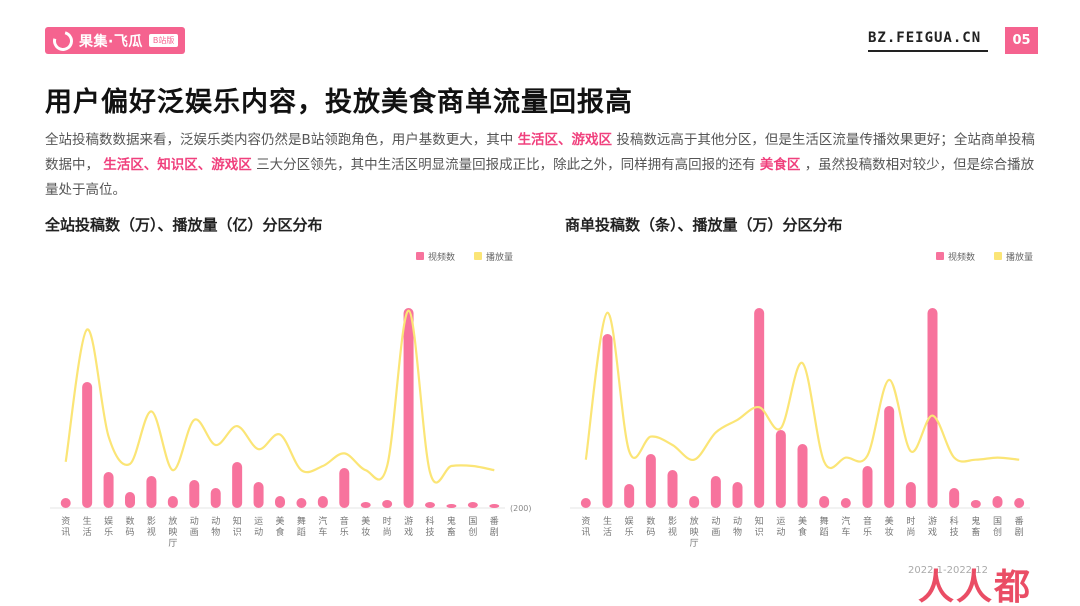  Describe the element at coordinates (889, 526) in the screenshot. I see `chart-1-tick-label-14: 美妆` at that location.